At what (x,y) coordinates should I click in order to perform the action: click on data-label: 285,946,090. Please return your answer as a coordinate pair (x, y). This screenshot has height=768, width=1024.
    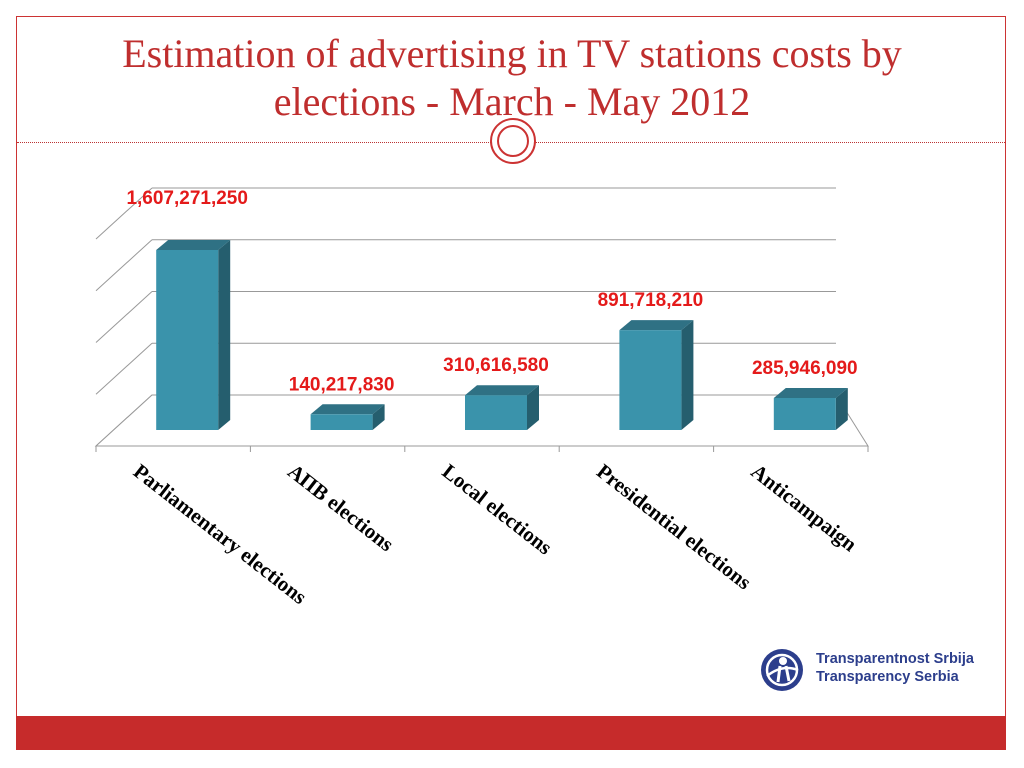
    Looking at the image, I should click on (805, 368).